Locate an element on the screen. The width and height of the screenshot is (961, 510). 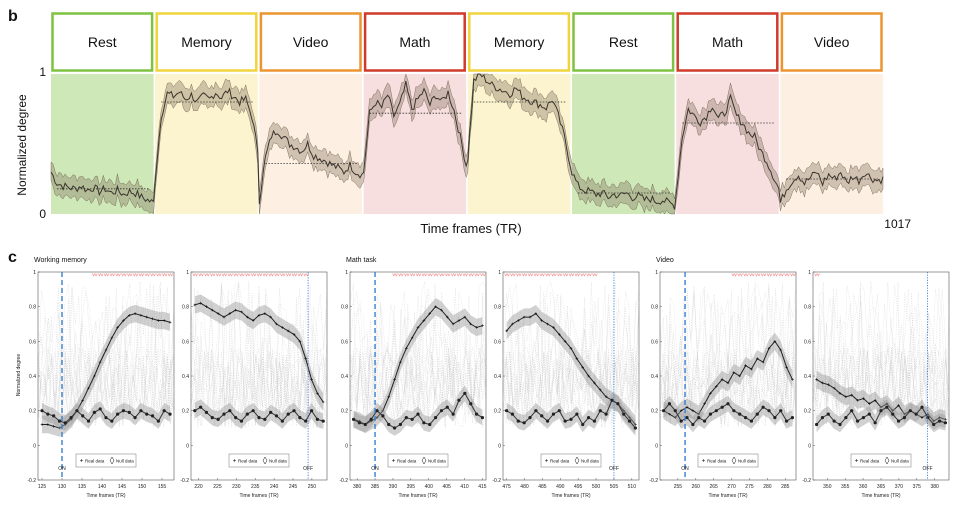
x-tick-label: 135 is located at coordinates (82, 487).